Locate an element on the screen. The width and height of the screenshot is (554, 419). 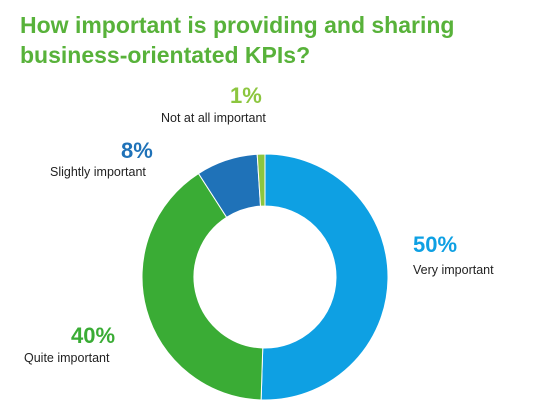
pct-not-at-all-important: 1% is located at coordinates (246, 95).